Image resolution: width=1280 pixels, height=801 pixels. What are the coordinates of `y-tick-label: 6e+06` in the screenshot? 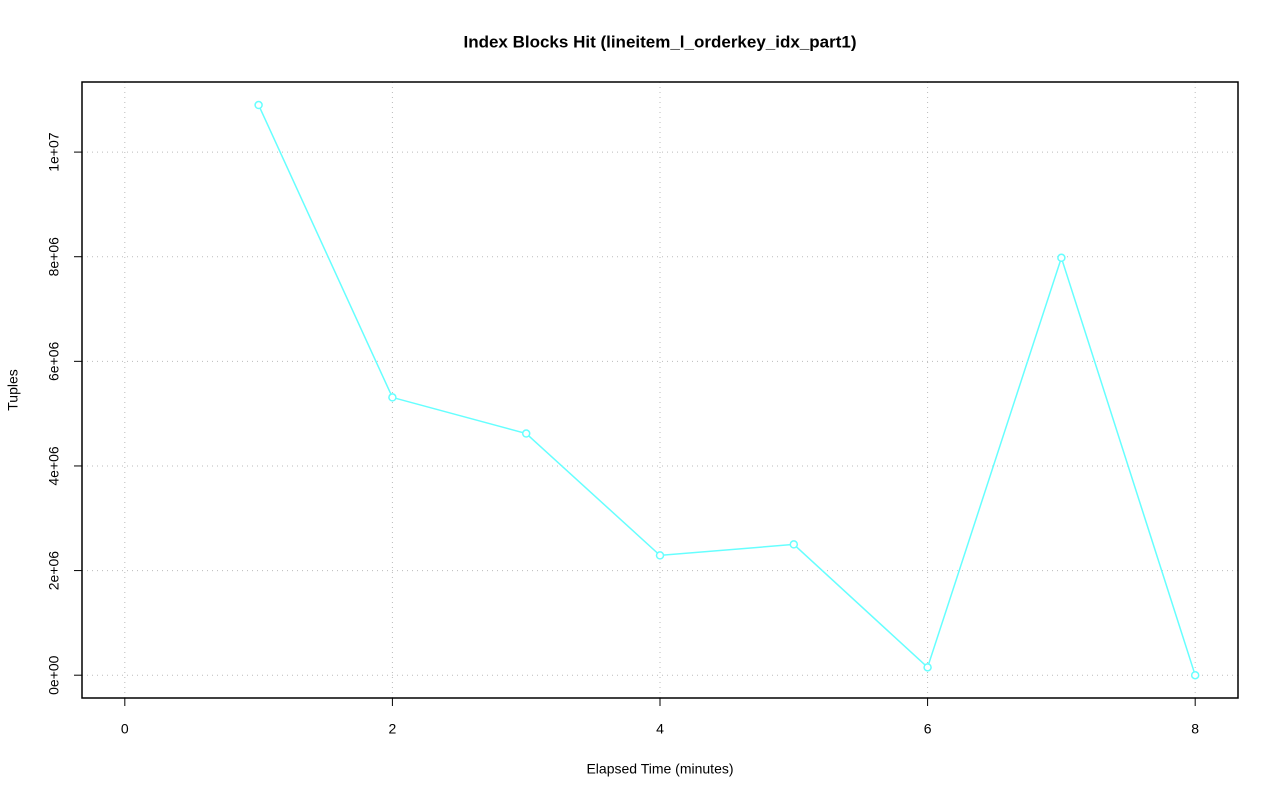 It's located at (54, 361).